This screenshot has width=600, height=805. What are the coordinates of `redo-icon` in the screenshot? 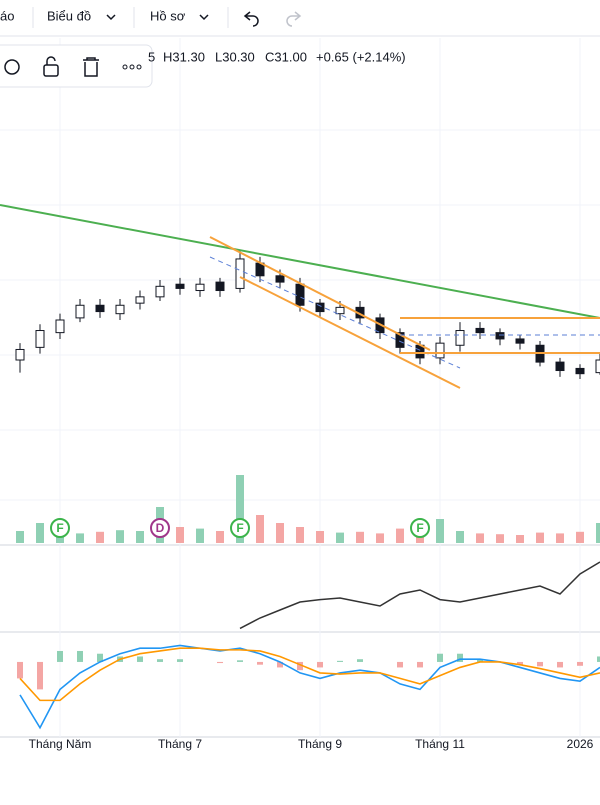 It's located at (294, 19).